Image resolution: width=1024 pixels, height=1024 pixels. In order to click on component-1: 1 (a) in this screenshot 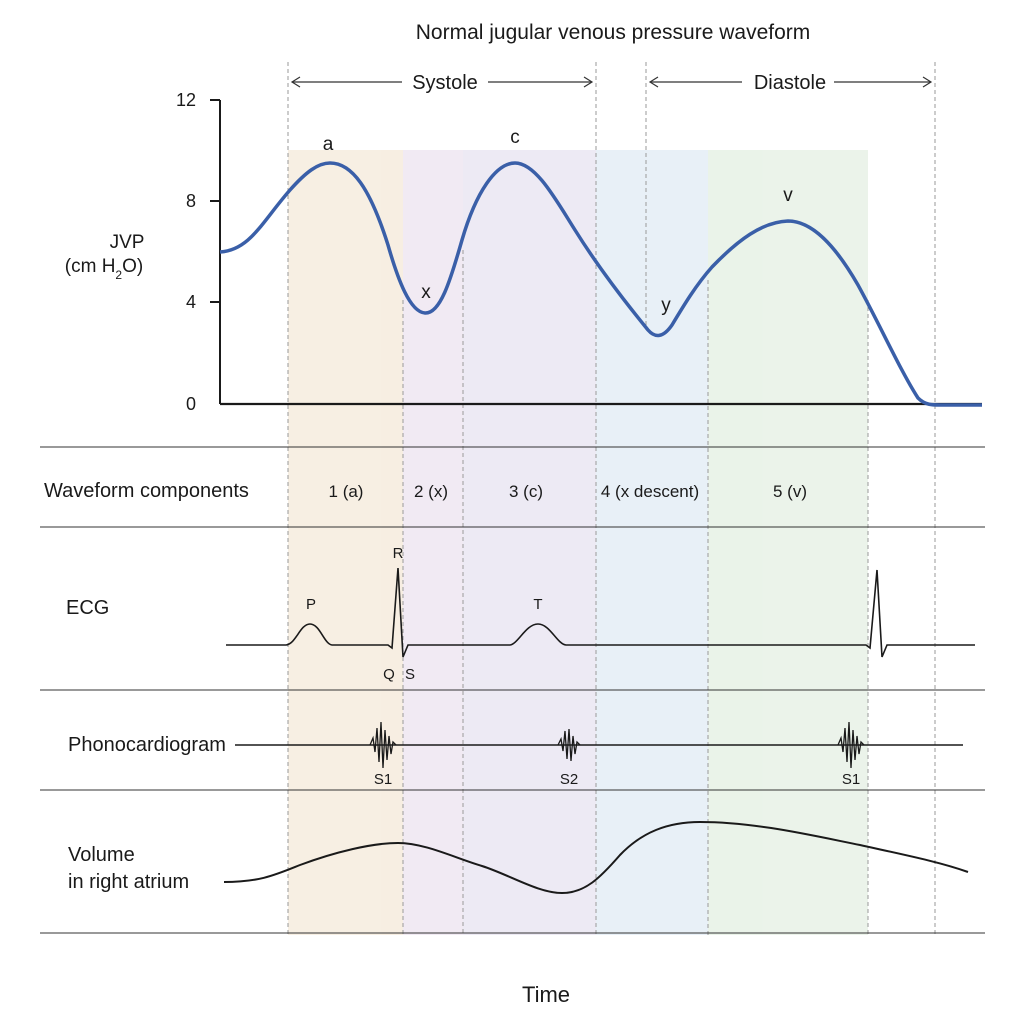, I will do `click(346, 491)`.